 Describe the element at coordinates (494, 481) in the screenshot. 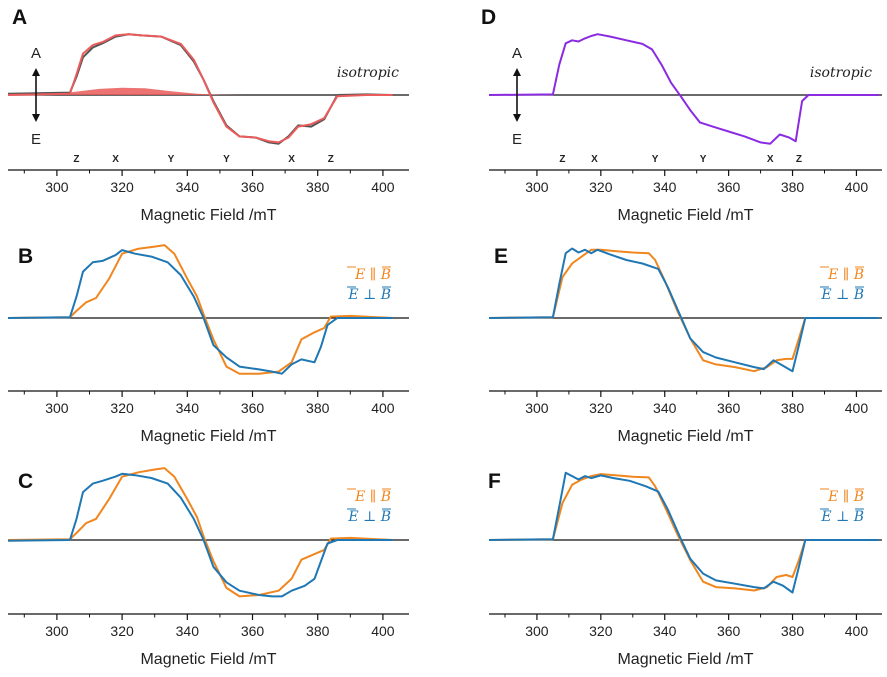

I see `panel-label: F` at that location.